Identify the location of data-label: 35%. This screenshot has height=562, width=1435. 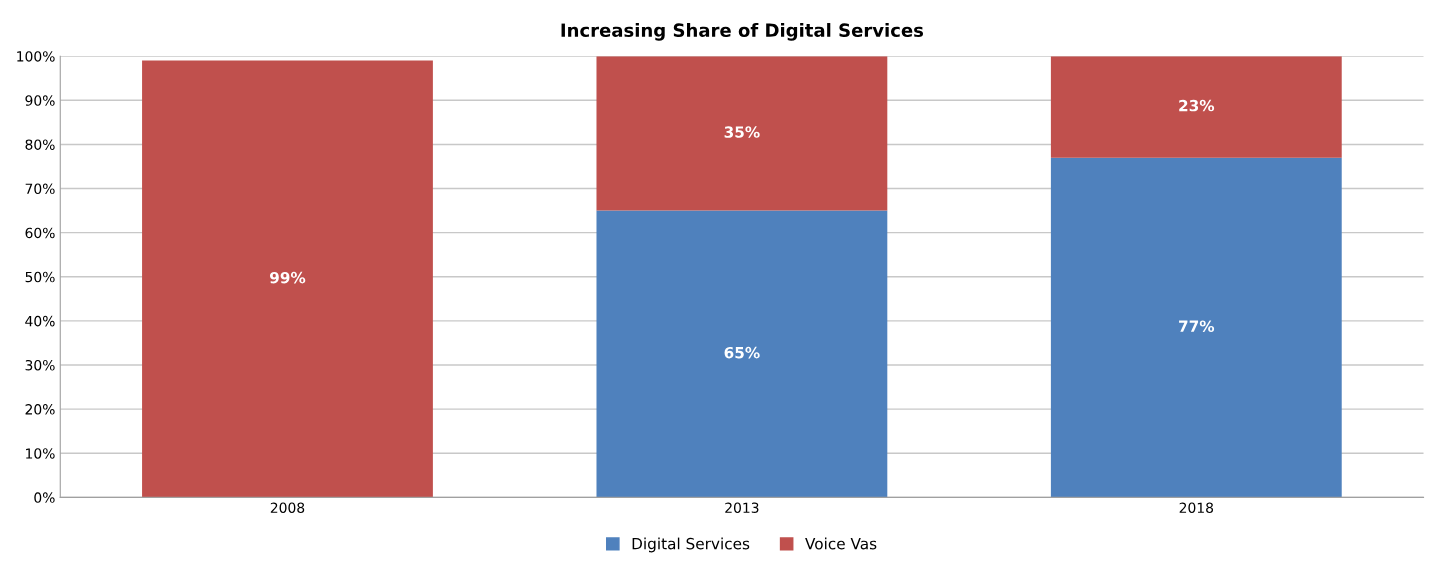
(742, 132).